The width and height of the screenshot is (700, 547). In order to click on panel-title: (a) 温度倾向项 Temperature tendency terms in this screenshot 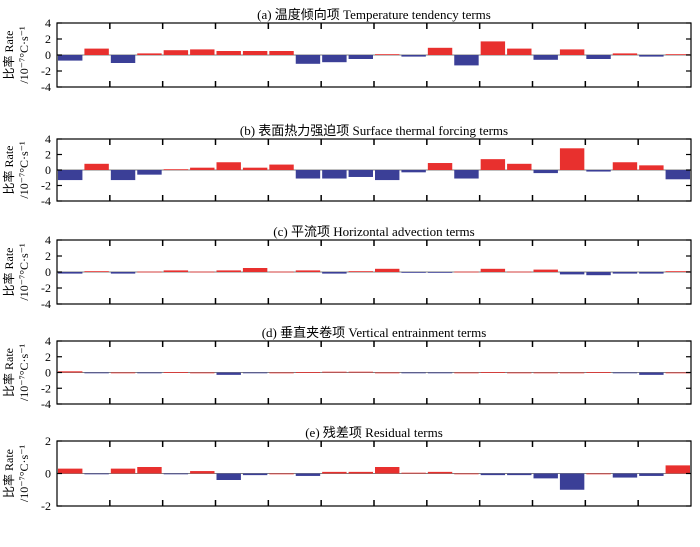, I will do `click(374, 14)`.